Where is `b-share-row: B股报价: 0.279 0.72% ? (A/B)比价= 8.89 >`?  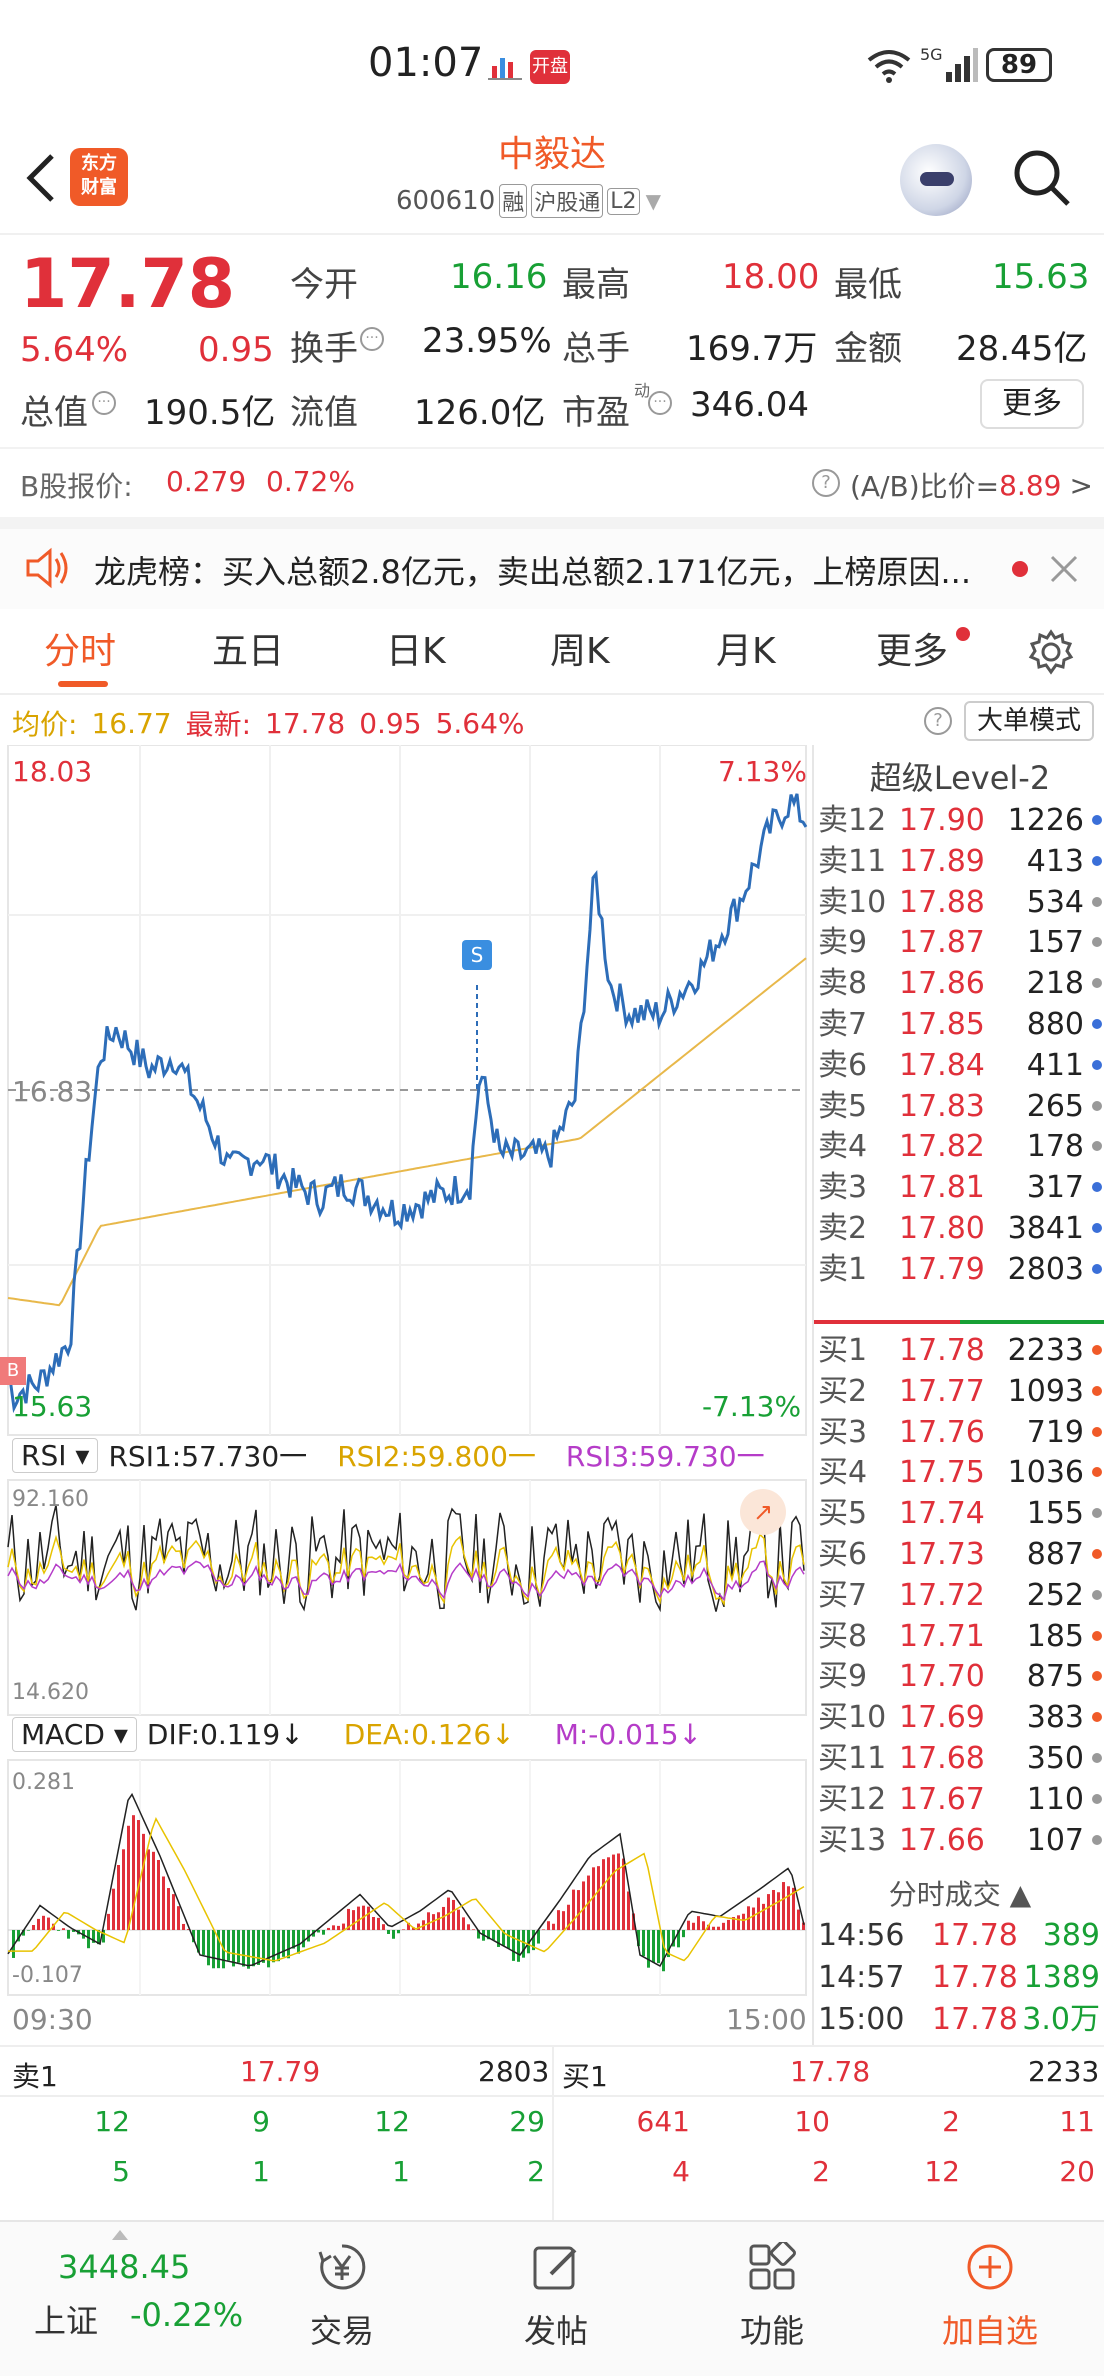
b-share-row: B股报价: 0.279 0.72% ? (A/B)比价= 8.89 > is located at coordinates (552, 482).